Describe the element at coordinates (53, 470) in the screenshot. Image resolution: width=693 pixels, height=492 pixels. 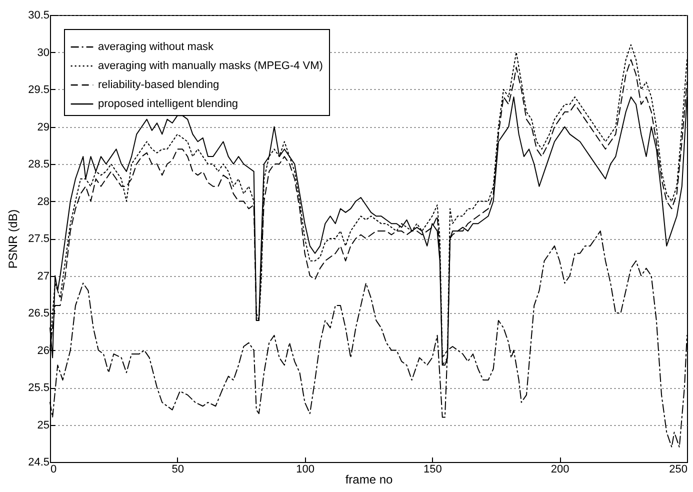
I see `x-tick-label: 0` at that location.